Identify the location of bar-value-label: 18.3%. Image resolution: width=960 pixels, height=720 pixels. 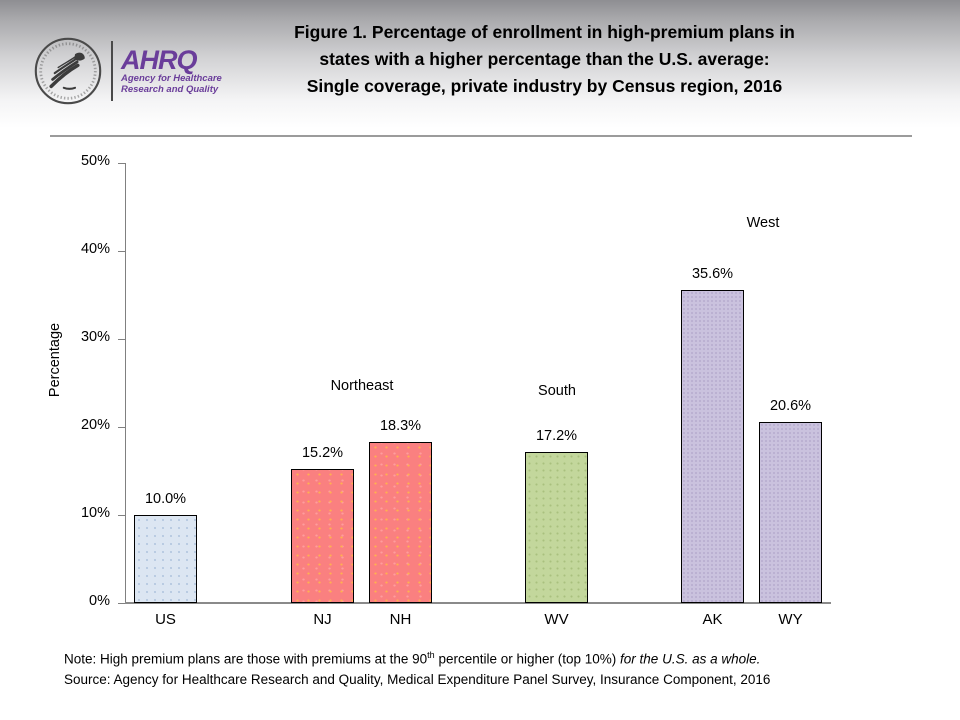
(400, 425).